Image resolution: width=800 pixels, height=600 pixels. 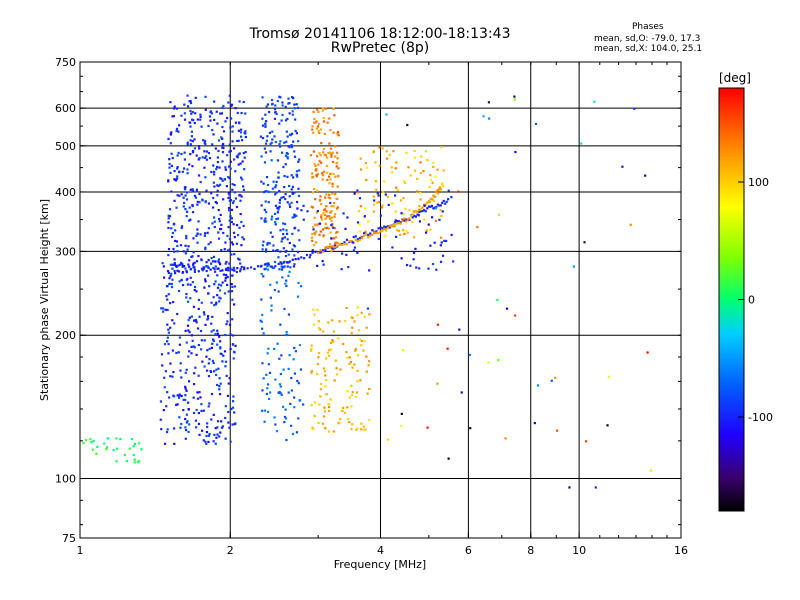 I want to click on colorbar-label: [deg], so click(x=735, y=78).